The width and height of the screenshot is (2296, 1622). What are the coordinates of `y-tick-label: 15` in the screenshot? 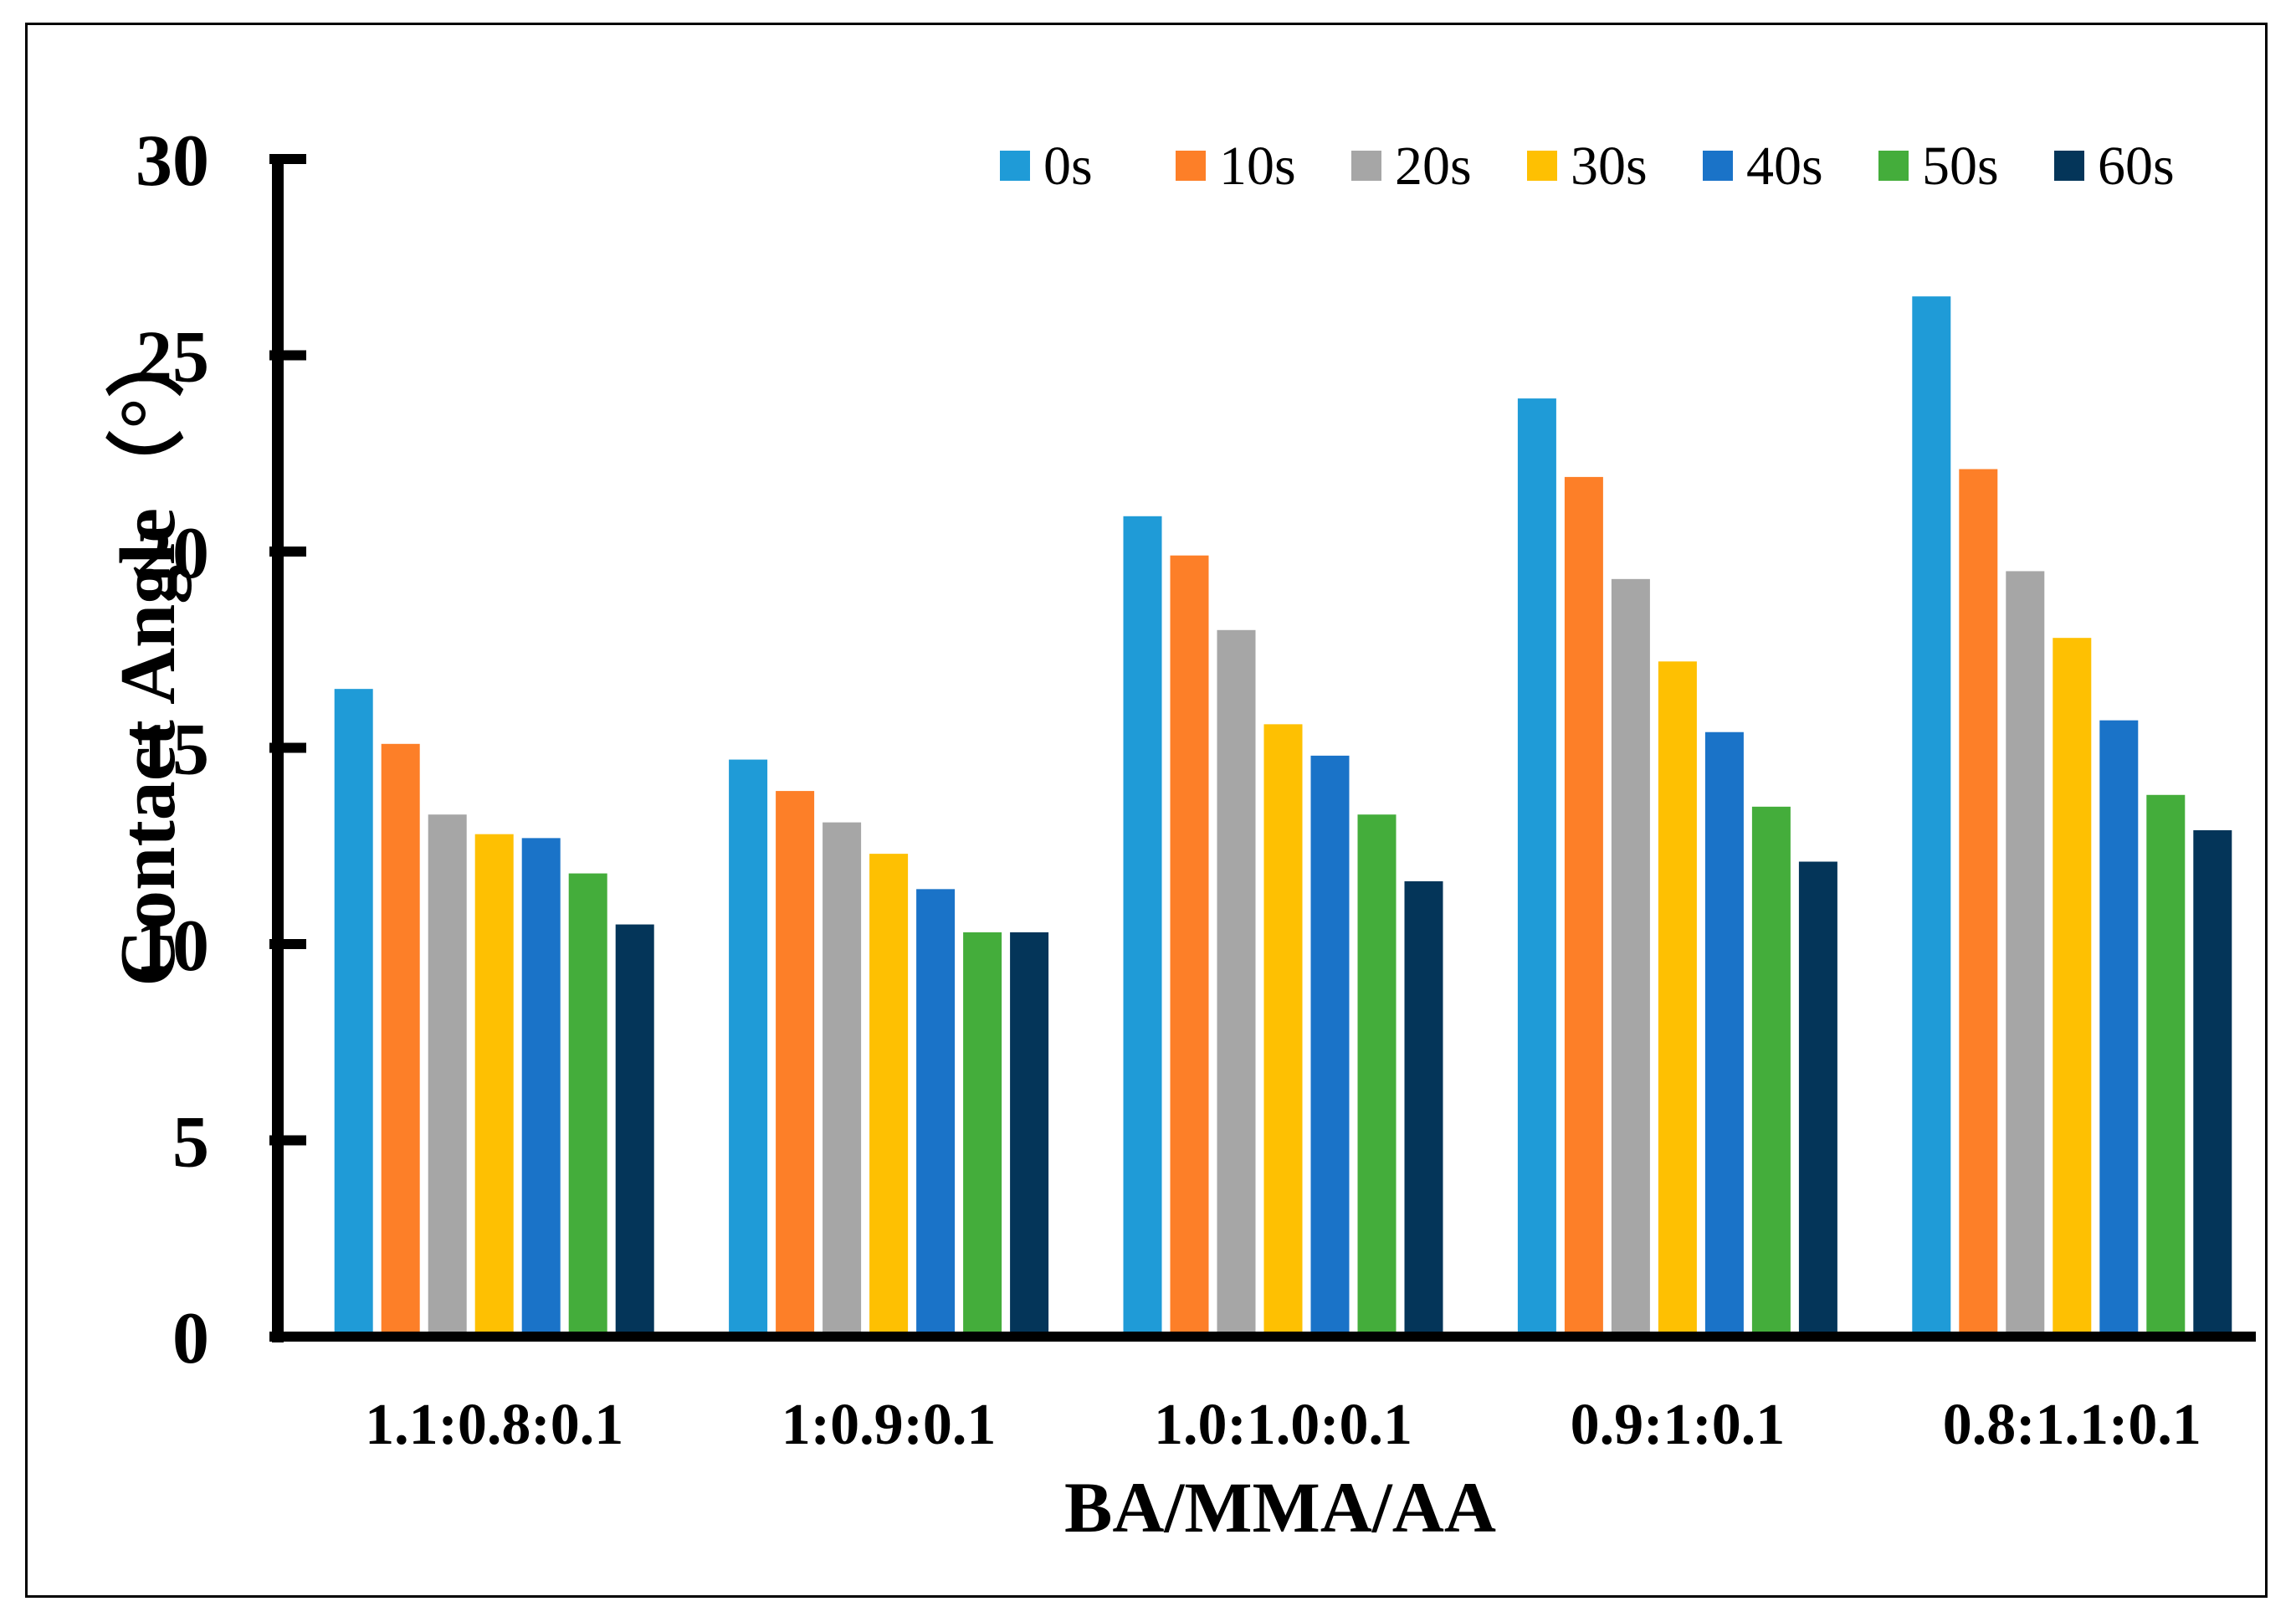 It's located at (172, 751).